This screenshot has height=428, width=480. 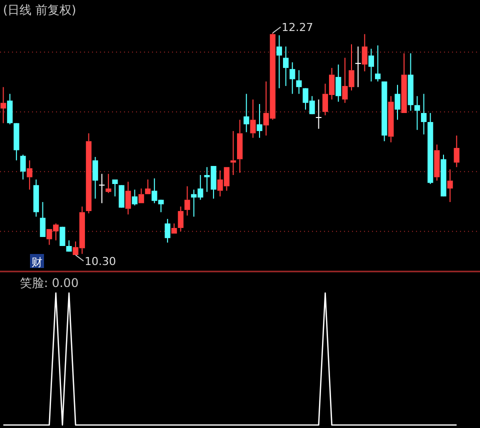 What do you see at coordinates (39, 10) in the screenshot?
I see `chart-title: (日线 前复权)` at bounding box center [39, 10].